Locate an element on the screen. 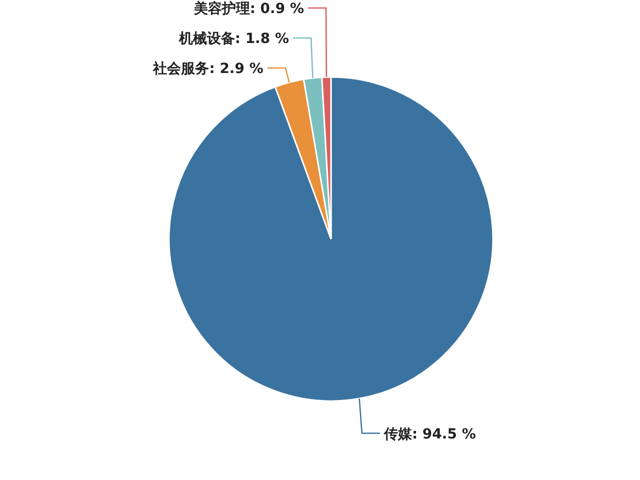  slice-label: 机械设备: 1.8 % is located at coordinates (234, 38).